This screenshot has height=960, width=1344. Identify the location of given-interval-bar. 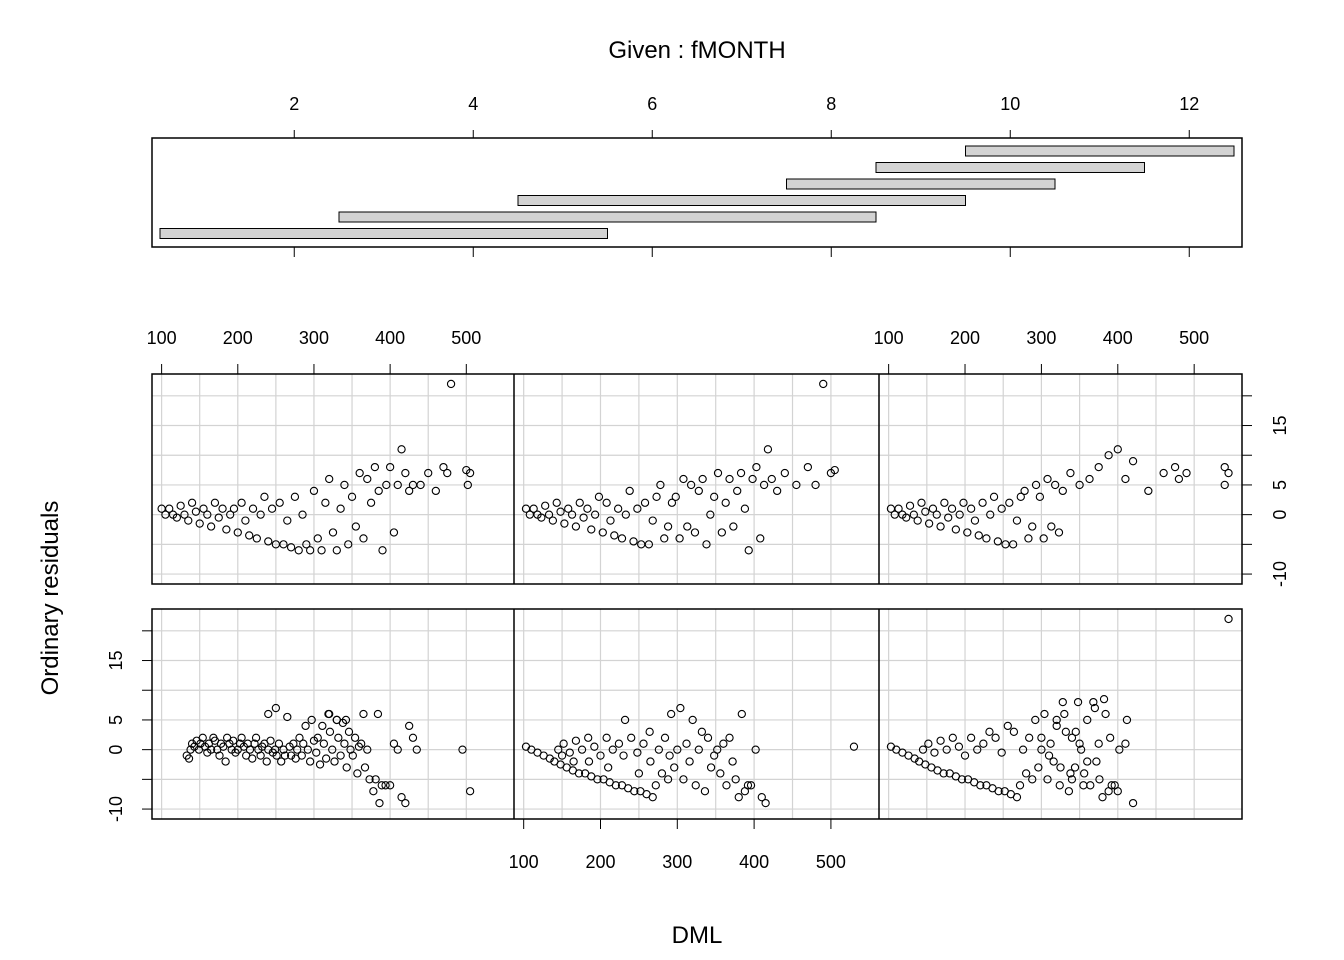
(383, 233).